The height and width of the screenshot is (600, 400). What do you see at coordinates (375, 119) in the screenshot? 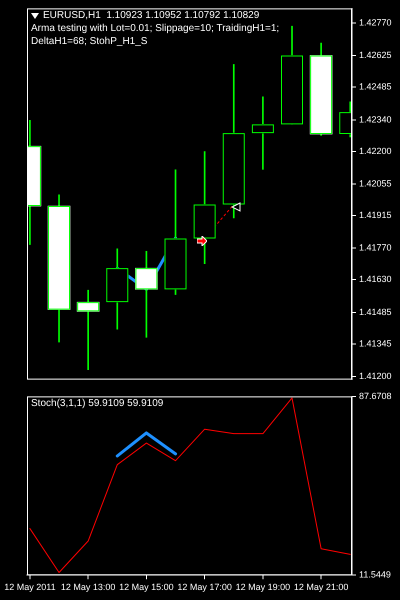
I see `y-tick-label: 1.42340` at bounding box center [375, 119].